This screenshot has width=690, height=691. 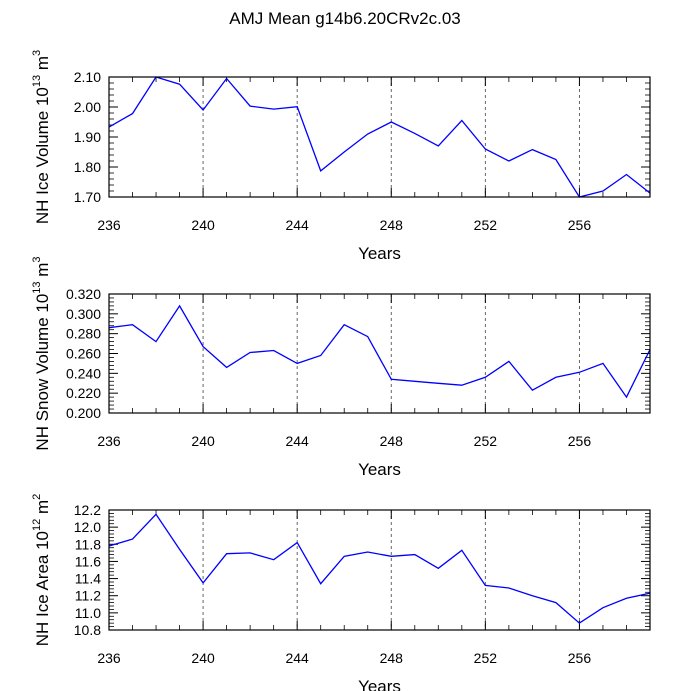 What do you see at coordinates (88, 544) in the screenshot?
I see `y-tick-label: 11.8` at bounding box center [88, 544].